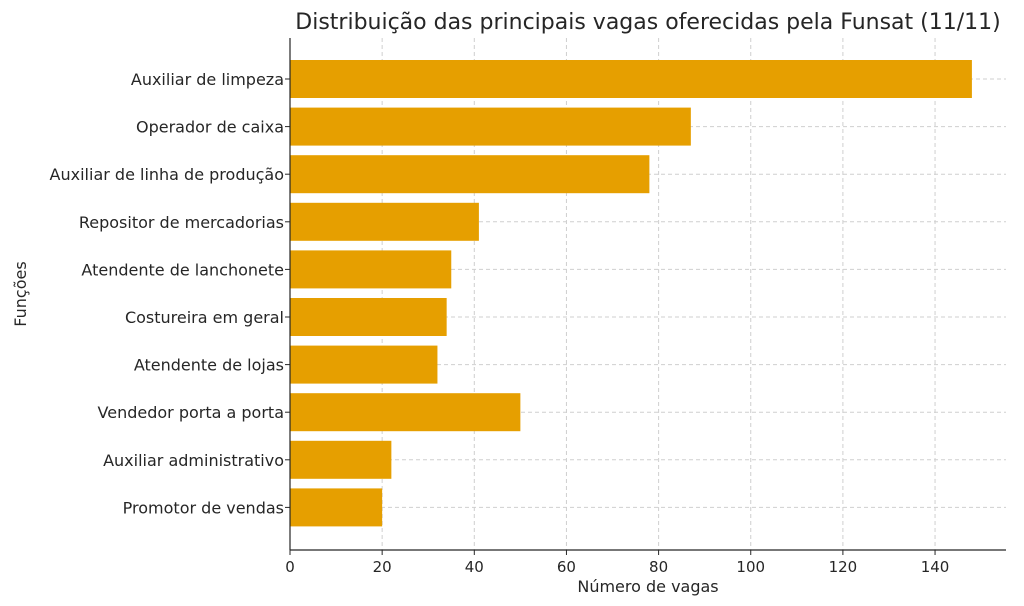  What do you see at coordinates (210, 127) in the screenshot?
I see `y-tick-label: Operador de caixa` at bounding box center [210, 127].